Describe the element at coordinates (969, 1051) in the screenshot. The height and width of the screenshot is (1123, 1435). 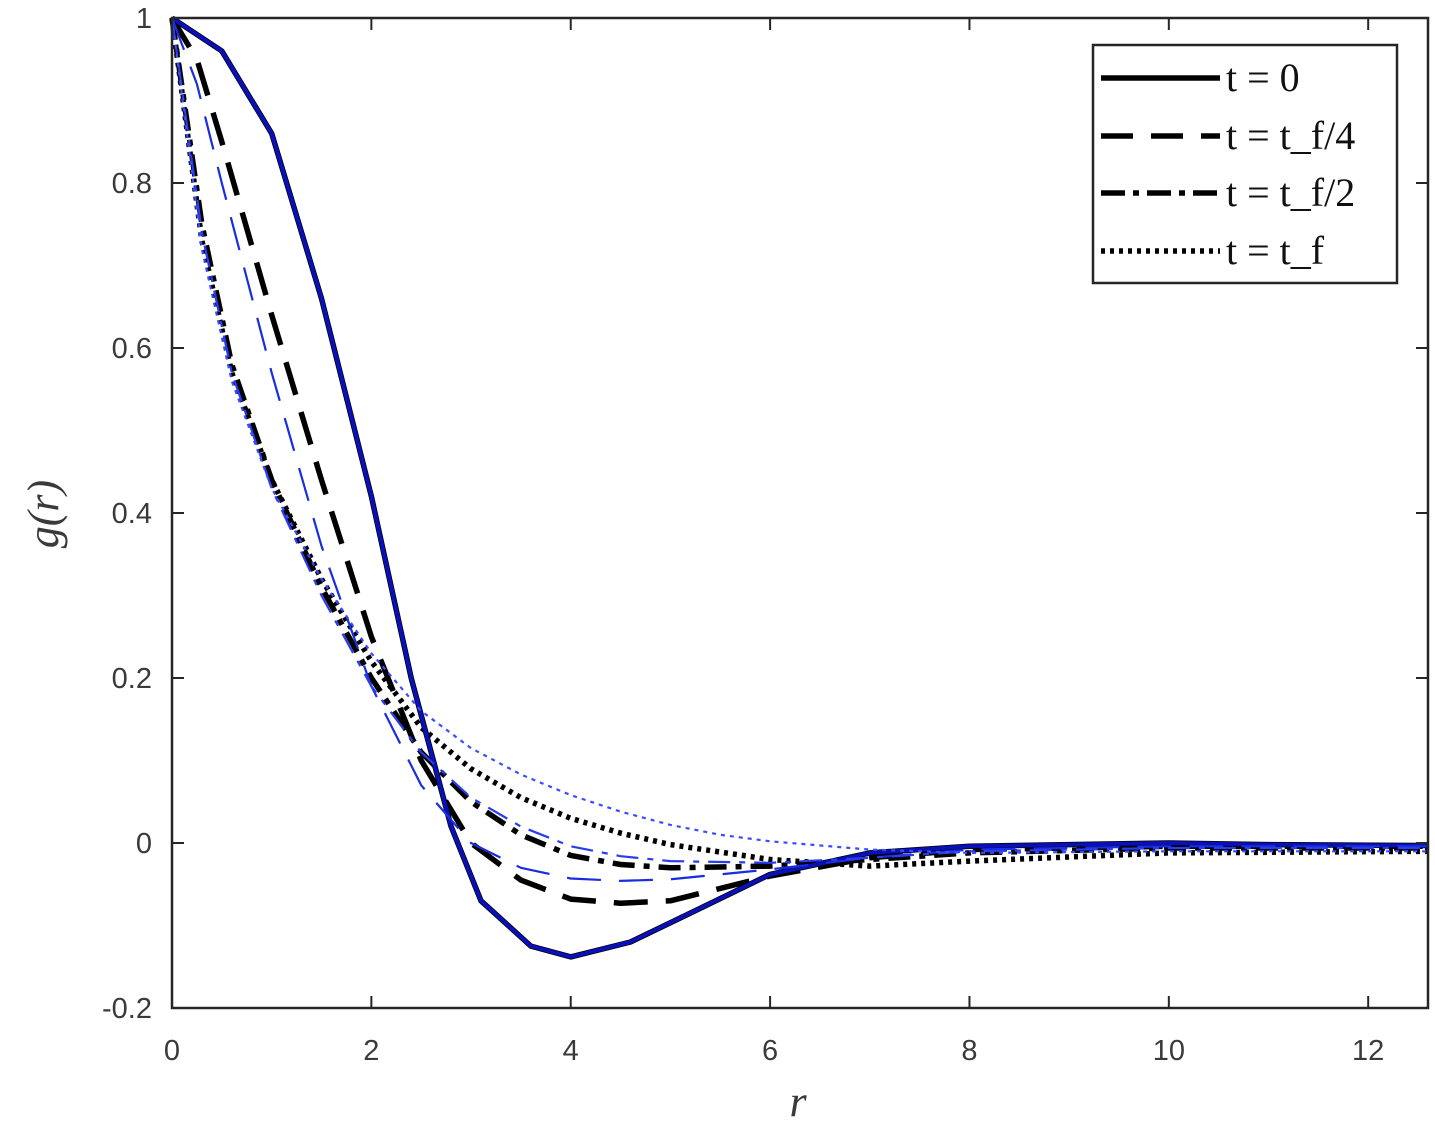
I see `x-tick-label: 8` at that location.